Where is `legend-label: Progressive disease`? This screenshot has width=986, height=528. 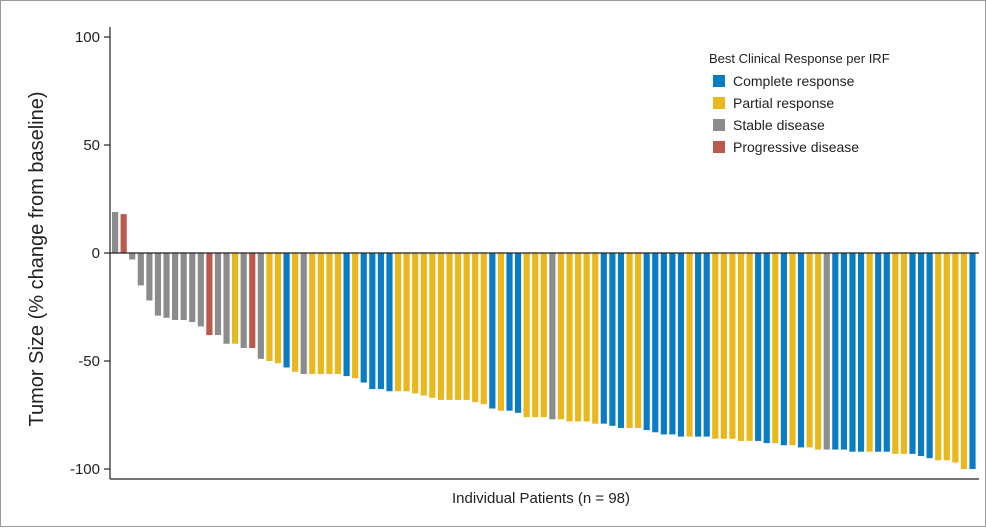 legend-label: Progressive disease is located at coordinates (796, 147).